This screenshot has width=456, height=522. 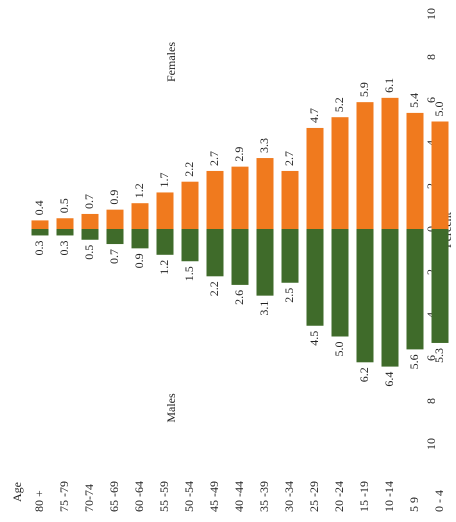 What do you see at coordinates (114, 496) in the screenshot?
I see `x-tick-label: 65 -69` at bounding box center [114, 496].